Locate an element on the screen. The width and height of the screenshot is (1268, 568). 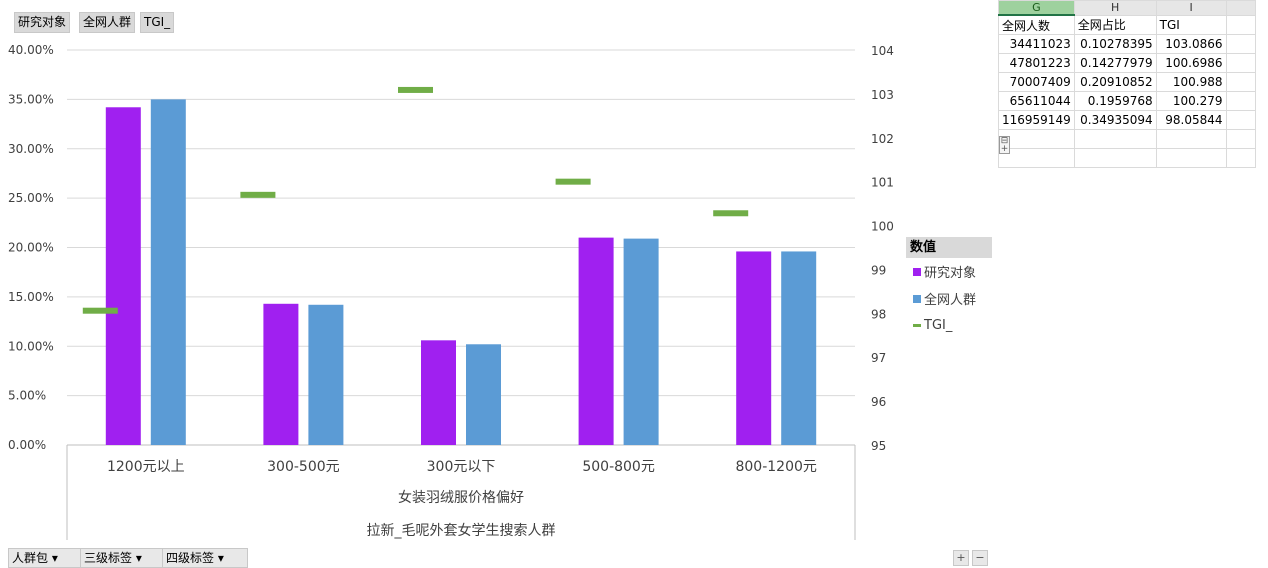
sheet-cell: 100.6986 is located at coordinates (1191, 63).